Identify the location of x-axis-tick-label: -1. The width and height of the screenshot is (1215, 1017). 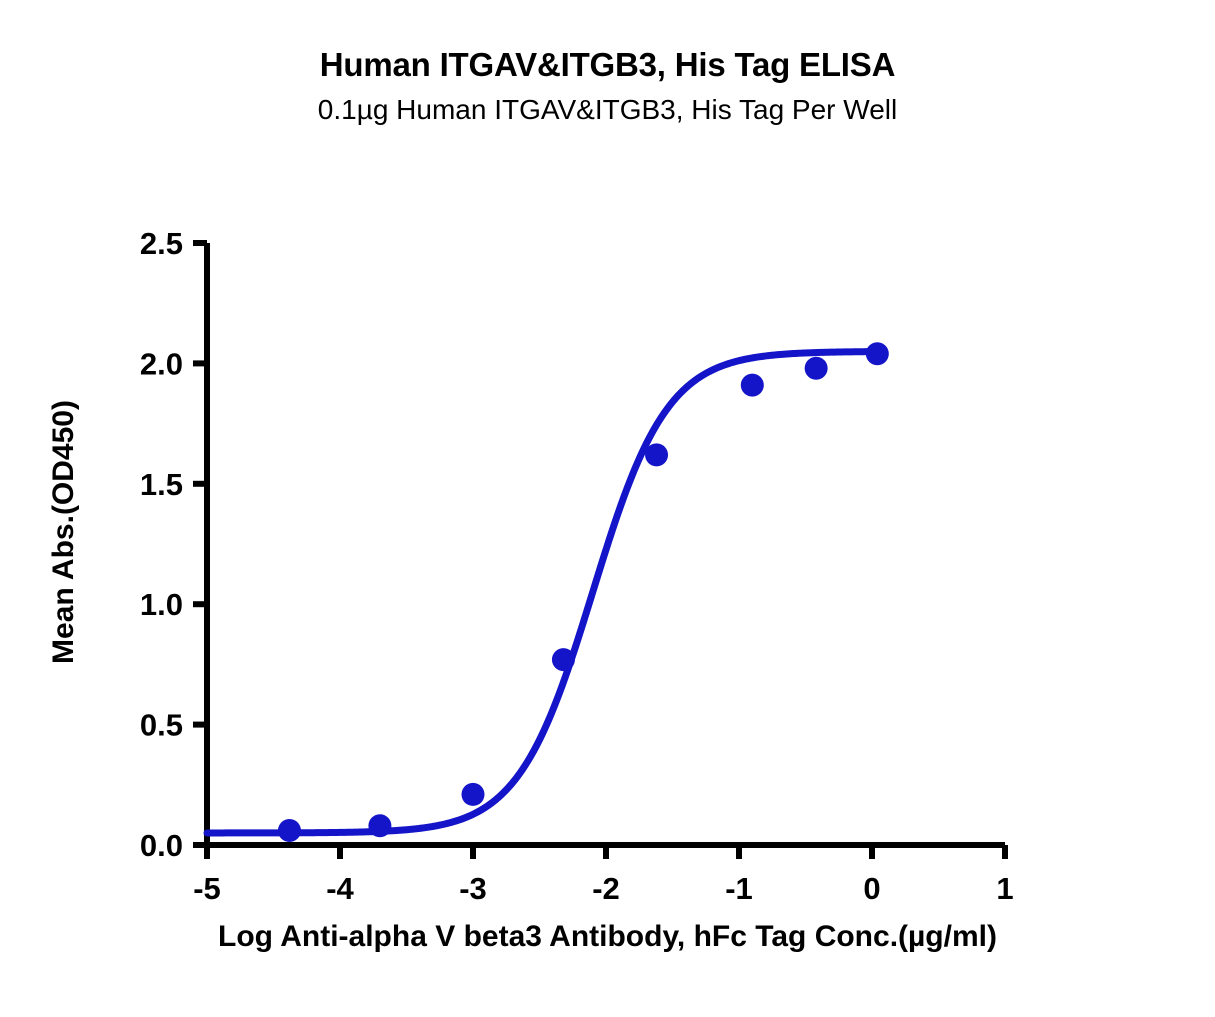
(739, 888).